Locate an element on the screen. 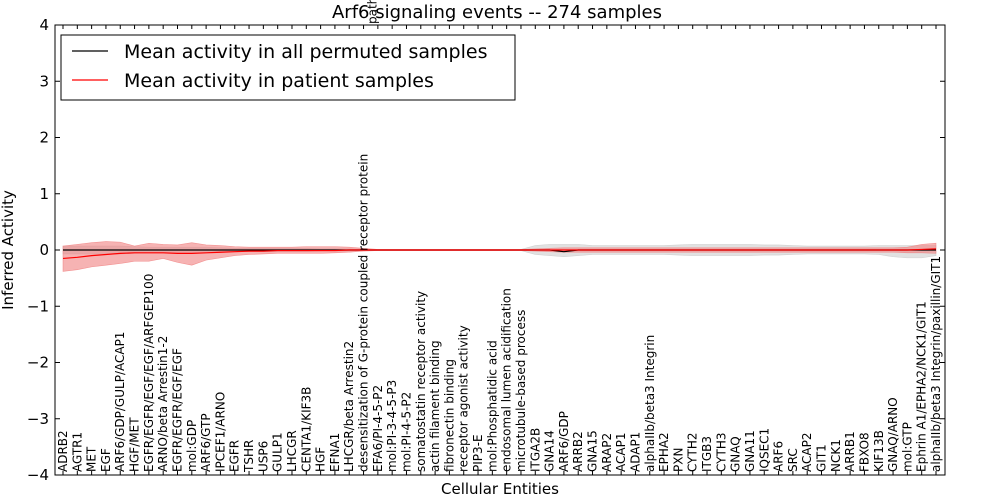 Image resolution: width=1000 pixels, height=500 pixels. category-label: ITGA2B is located at coordinates (535, 450).